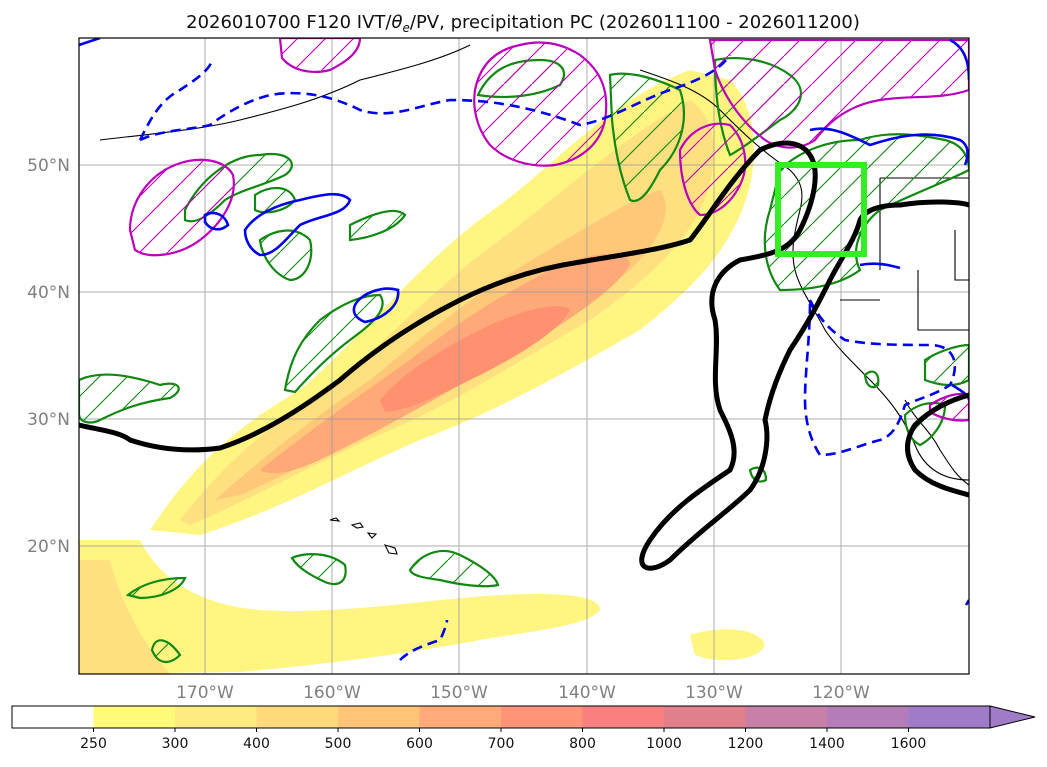  Describe the element at coordinates (338, 744) in the screenshot. I see `colorbar-label: 500` at that location.